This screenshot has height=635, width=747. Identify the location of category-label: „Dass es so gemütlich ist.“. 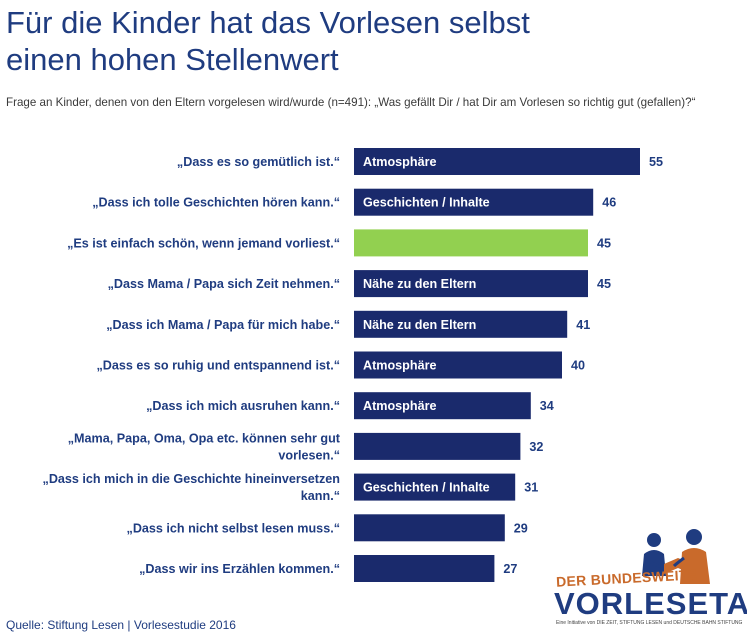
(258, 162).